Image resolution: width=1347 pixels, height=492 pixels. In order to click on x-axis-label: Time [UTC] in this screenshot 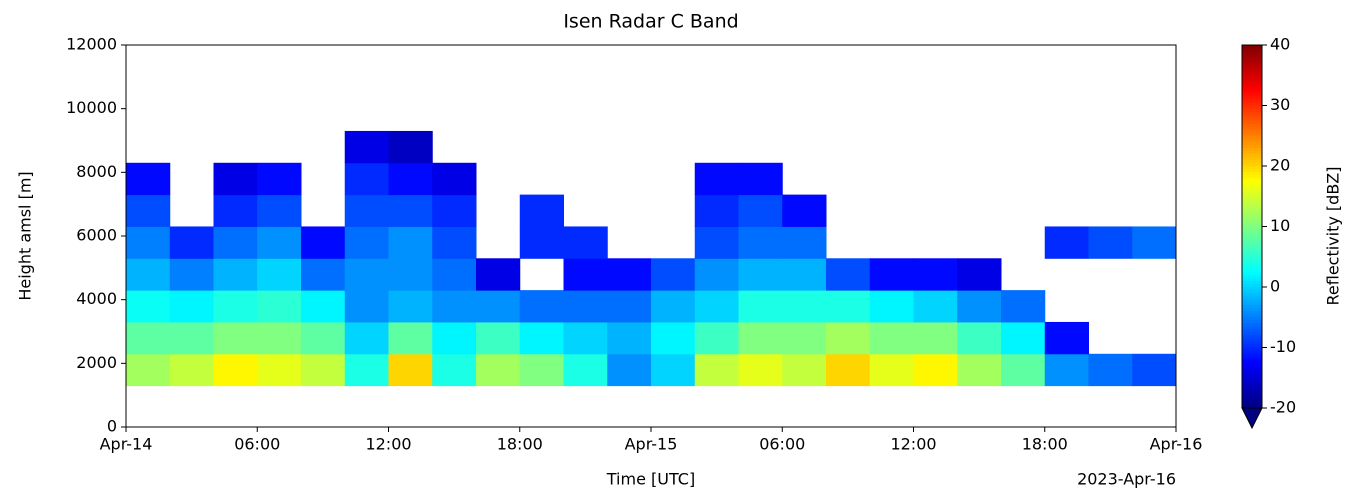, I will do `click(650, 479)`.